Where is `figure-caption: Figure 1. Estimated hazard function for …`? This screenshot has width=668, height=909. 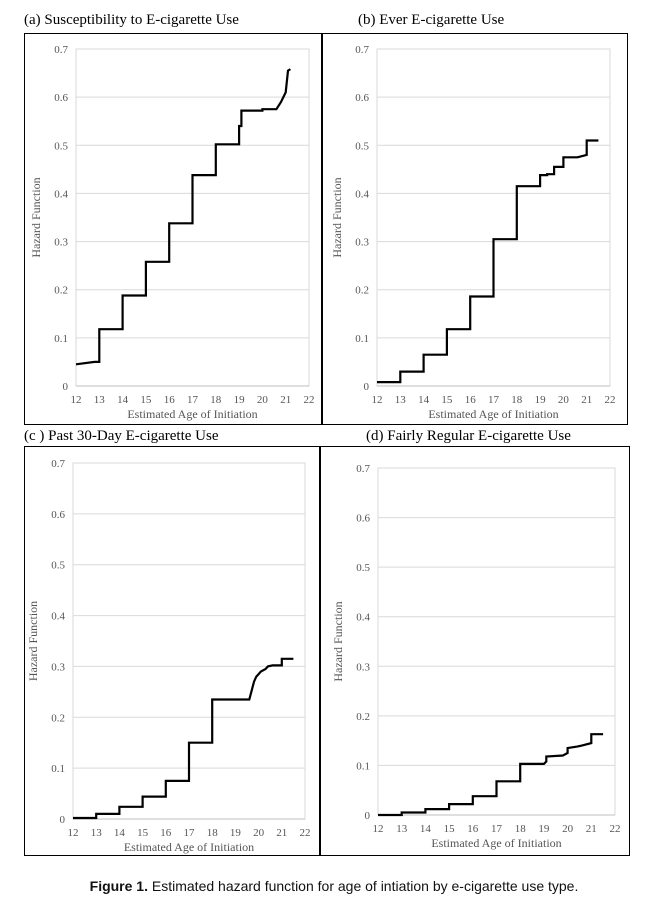
figure-caption: Figure 1. Estimated hazard function for … is located at coordinates (334, 886).